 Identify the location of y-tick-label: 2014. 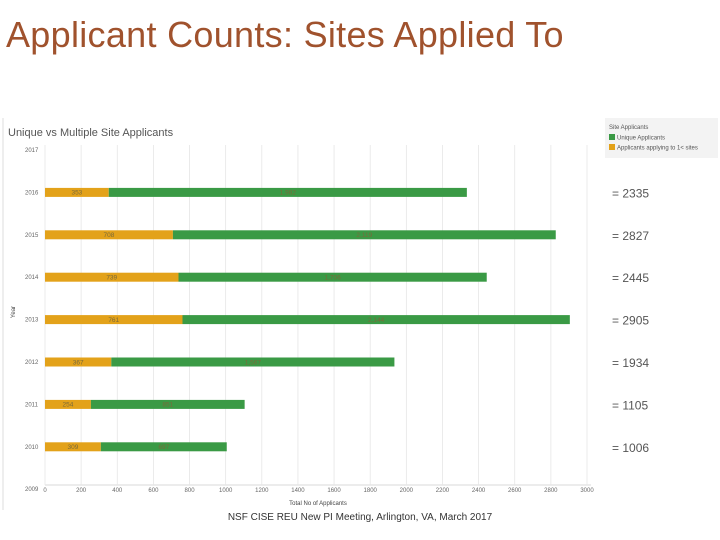
(32, 278).